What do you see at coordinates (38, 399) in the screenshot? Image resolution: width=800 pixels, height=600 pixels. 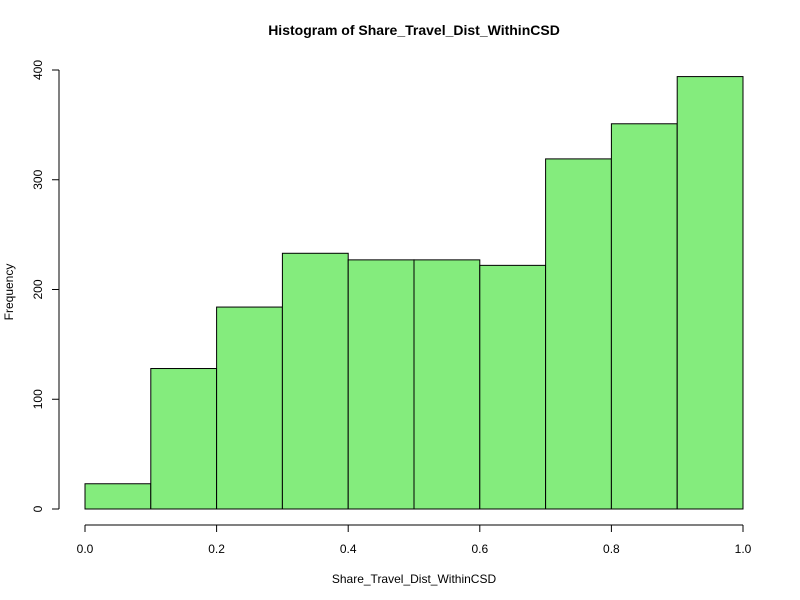 I see `y-tick-label: 100` at bounding box center [38, 399].